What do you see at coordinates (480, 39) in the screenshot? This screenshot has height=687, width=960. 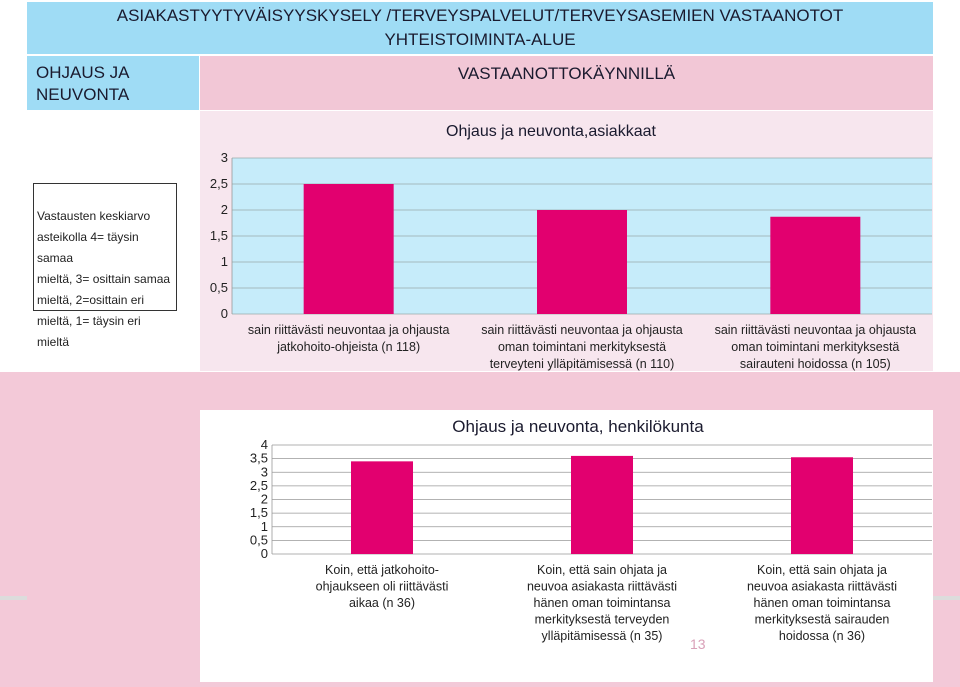 I see `page-title-line2: YHTEISTOIMINTA-ALUE` at bounding box center [480, 39].